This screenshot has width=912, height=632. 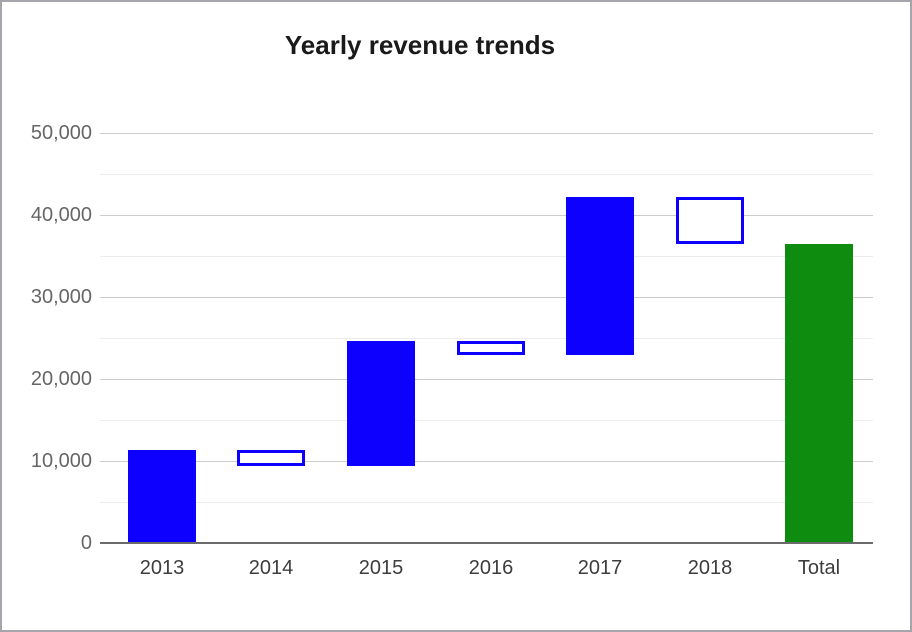 What do you see at coordinates (162, 568) in the screenshot?
I see `x-tick-label-2013: 2013` at bounding box center [162, 568].